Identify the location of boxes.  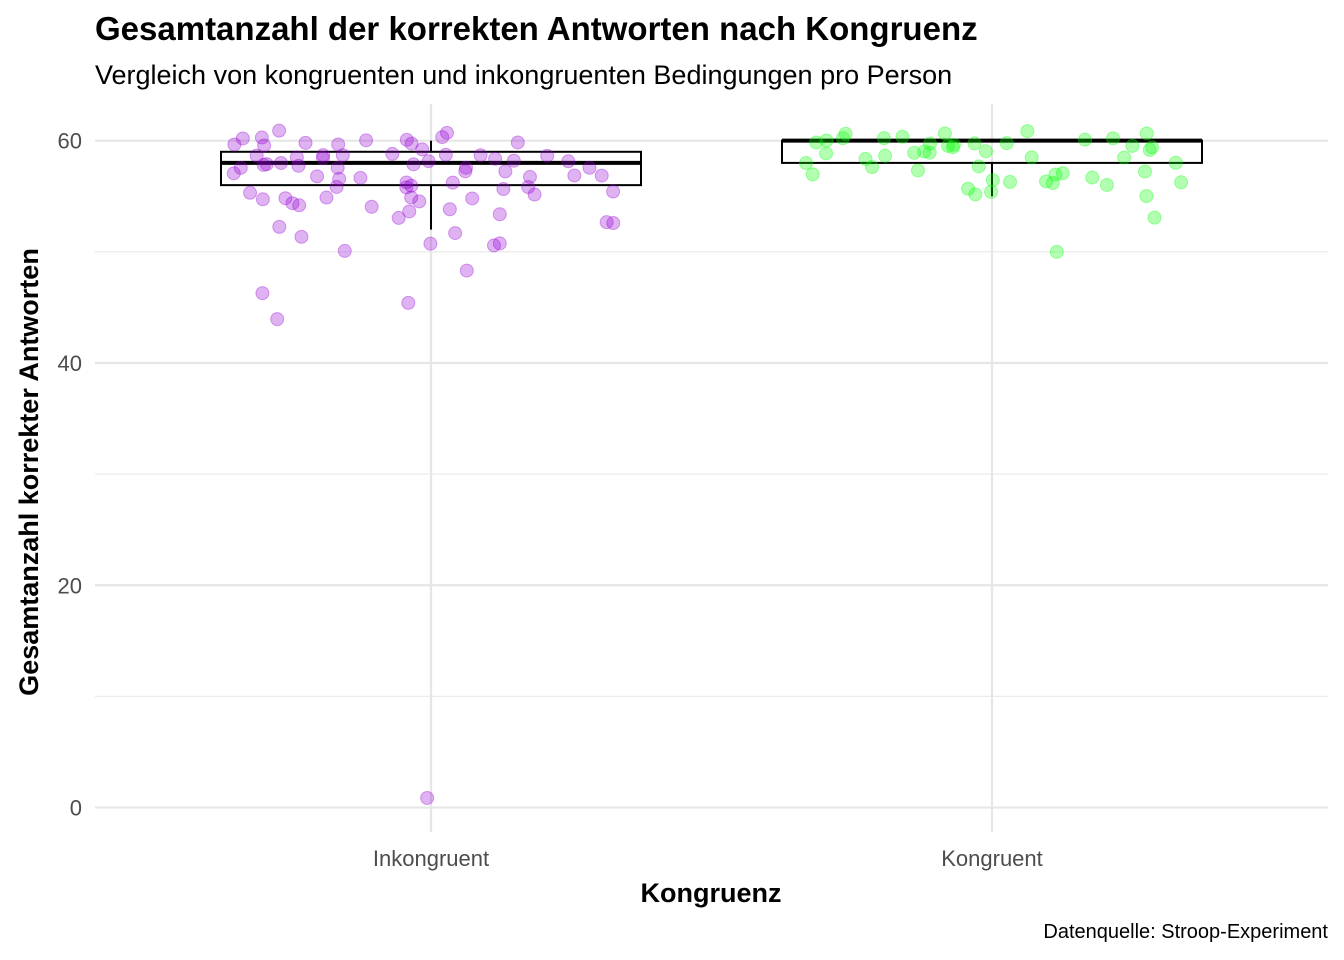
(711, 184).